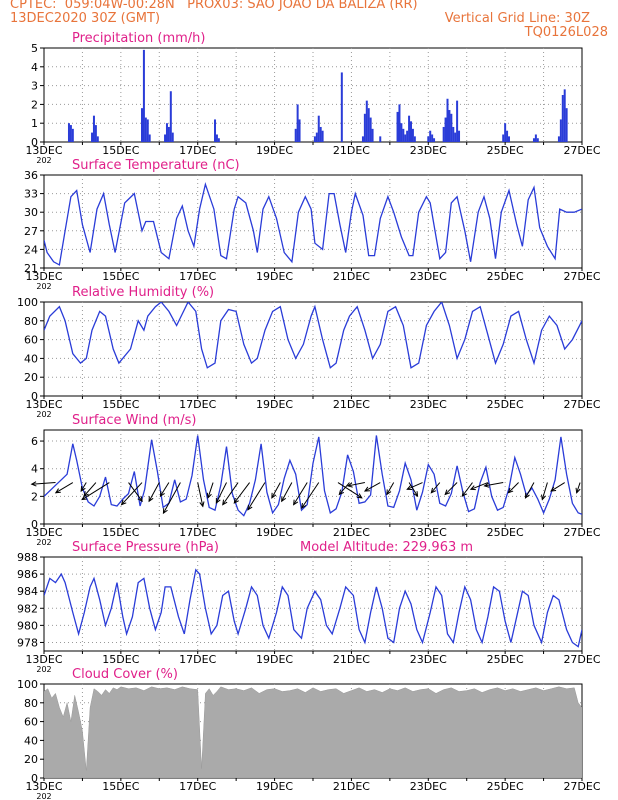 This screenshot has width=618, height=800. What do you see at coordinates (138, 38) in the screenshot?
I see `precip-title: Precipitation (mm/h)` at bounding box center [138, 38].